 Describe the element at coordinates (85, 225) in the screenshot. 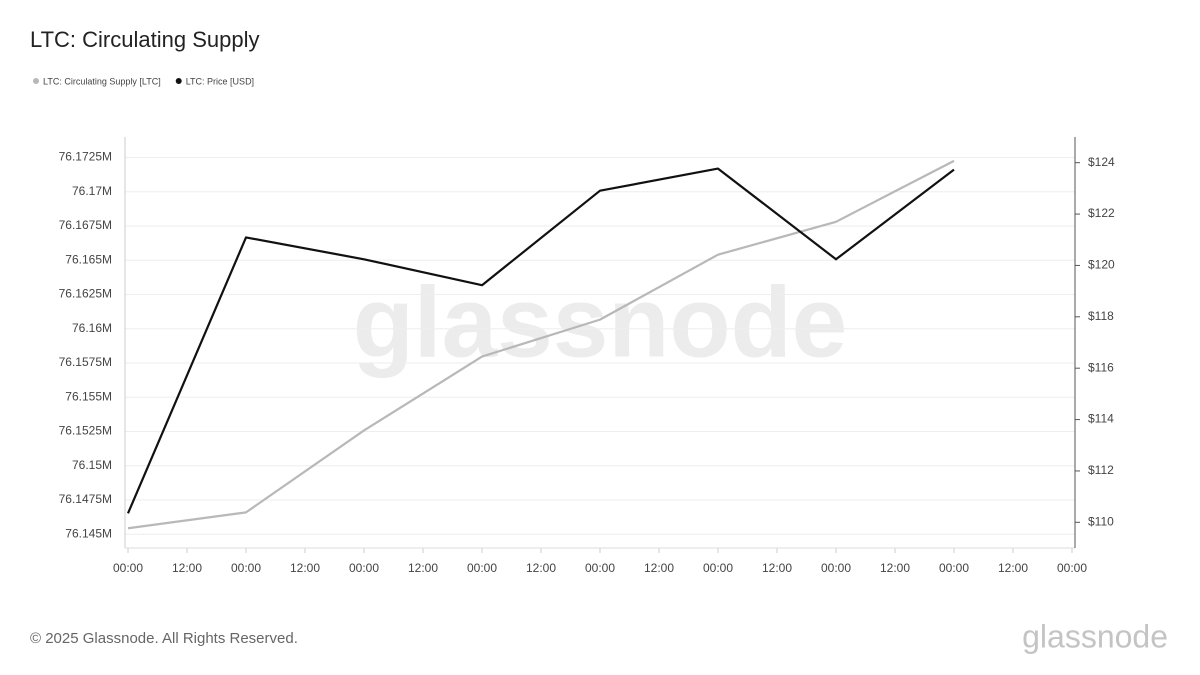

I see `y-tick-label: 76.1675M` at that location.